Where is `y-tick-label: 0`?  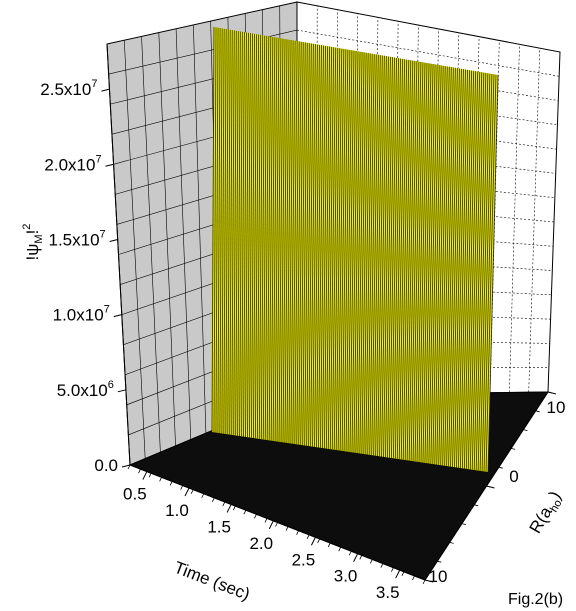 y-tick-label: 0 is located at coordinates (513, 476).